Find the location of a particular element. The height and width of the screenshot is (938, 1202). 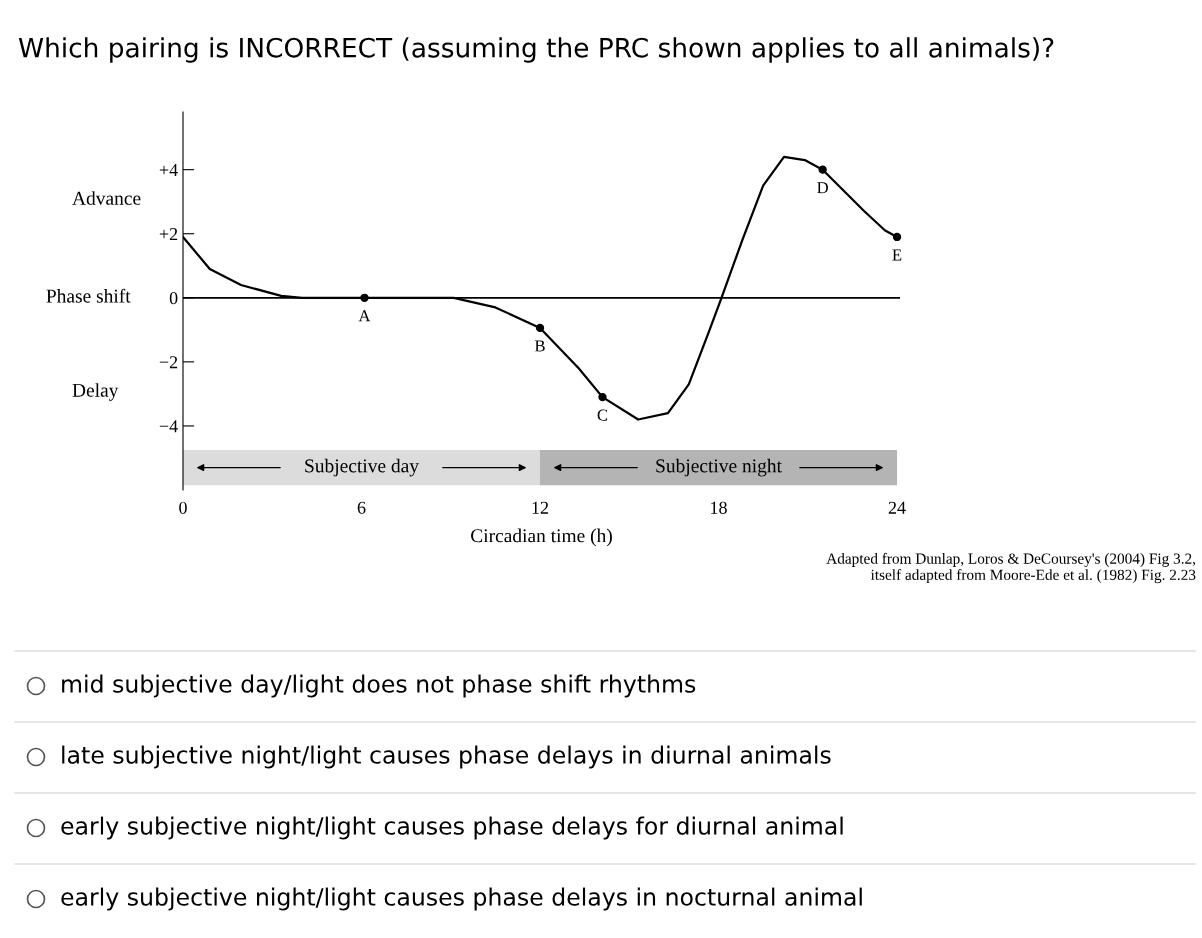

band-label: Subjective night is located at coordinates (719, 467).